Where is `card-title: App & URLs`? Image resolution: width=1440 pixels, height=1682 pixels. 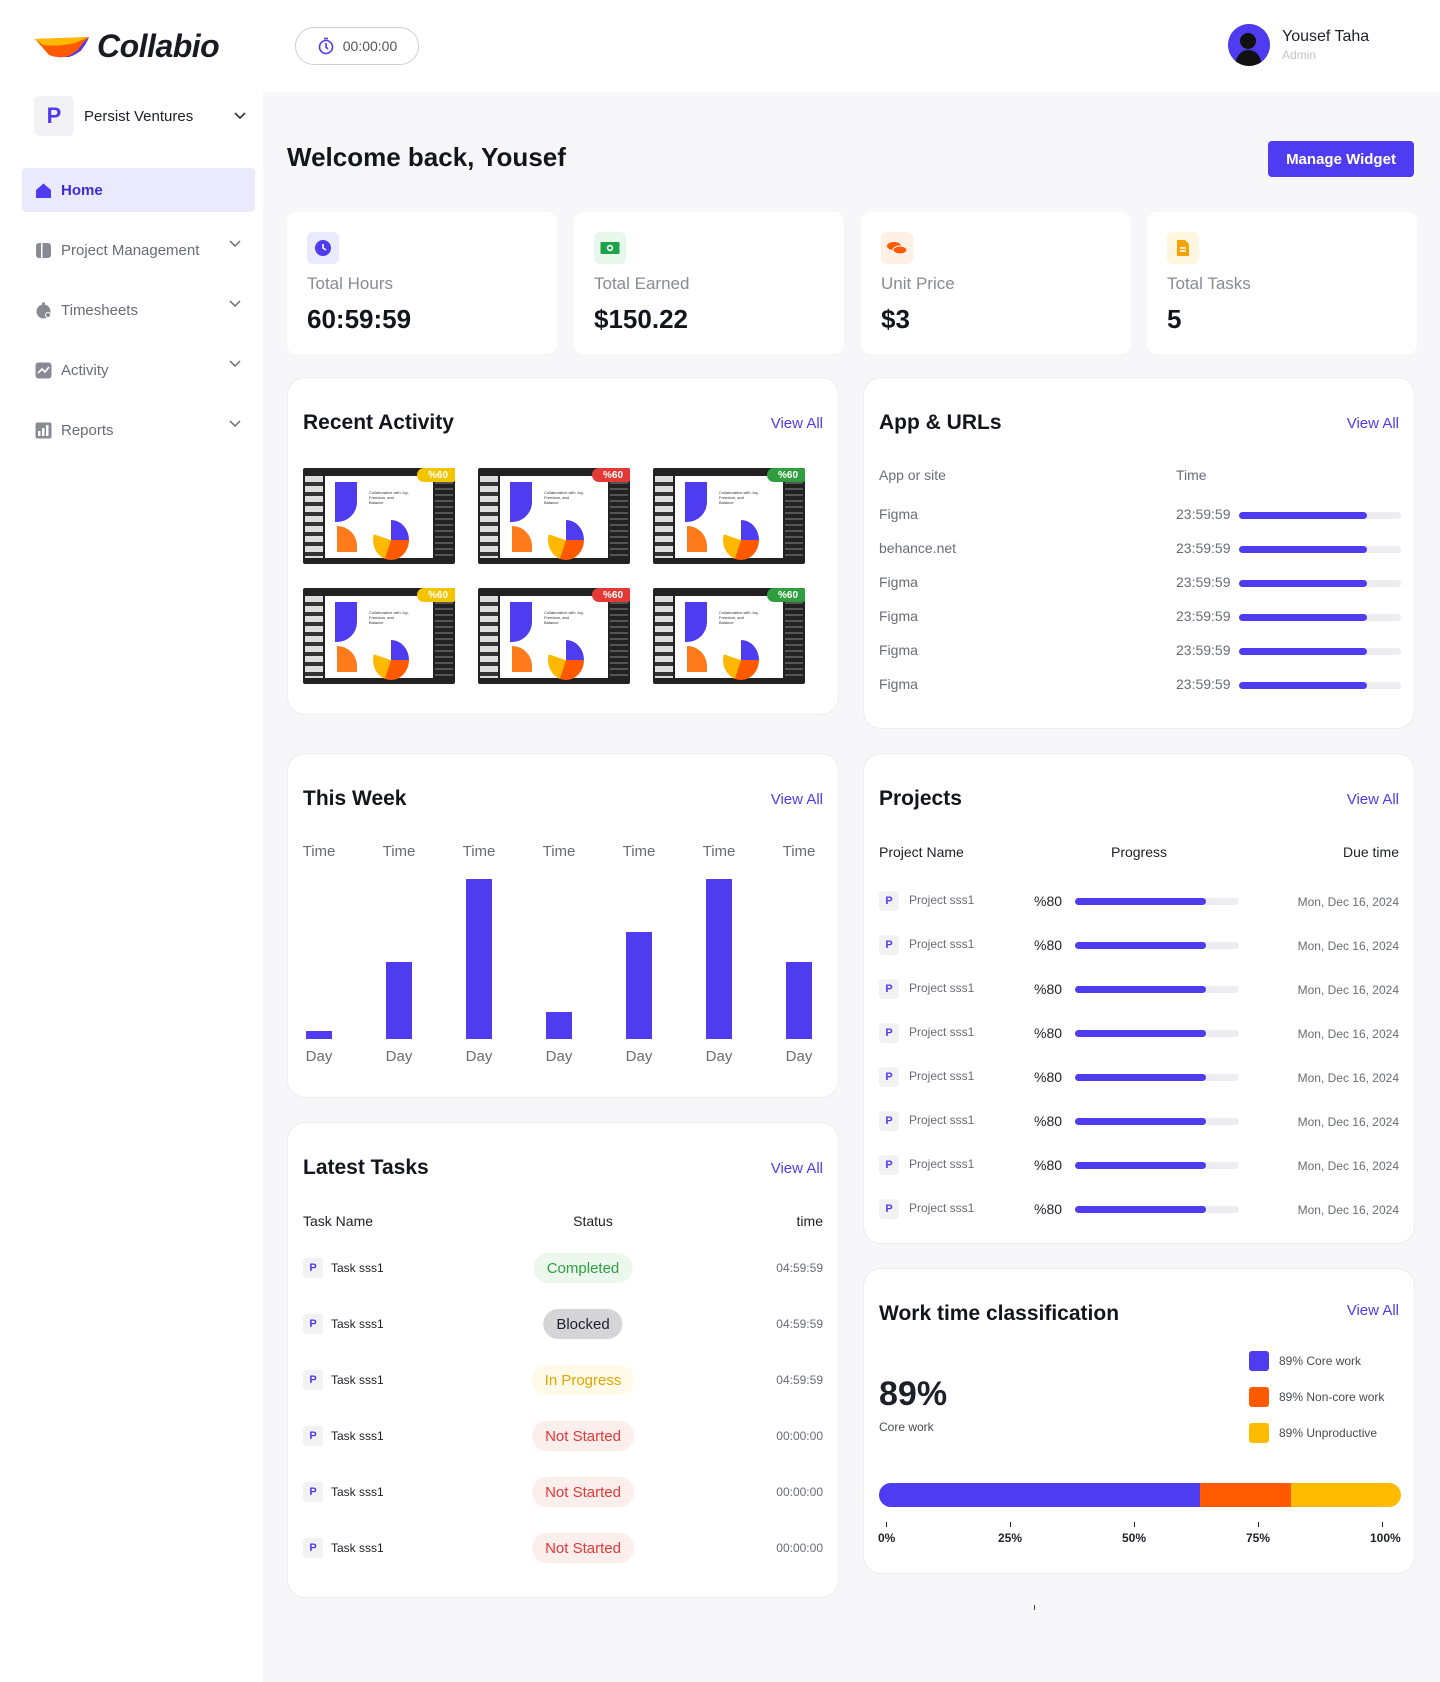
card-title: App & URLs is located at coordinates (940, 422).